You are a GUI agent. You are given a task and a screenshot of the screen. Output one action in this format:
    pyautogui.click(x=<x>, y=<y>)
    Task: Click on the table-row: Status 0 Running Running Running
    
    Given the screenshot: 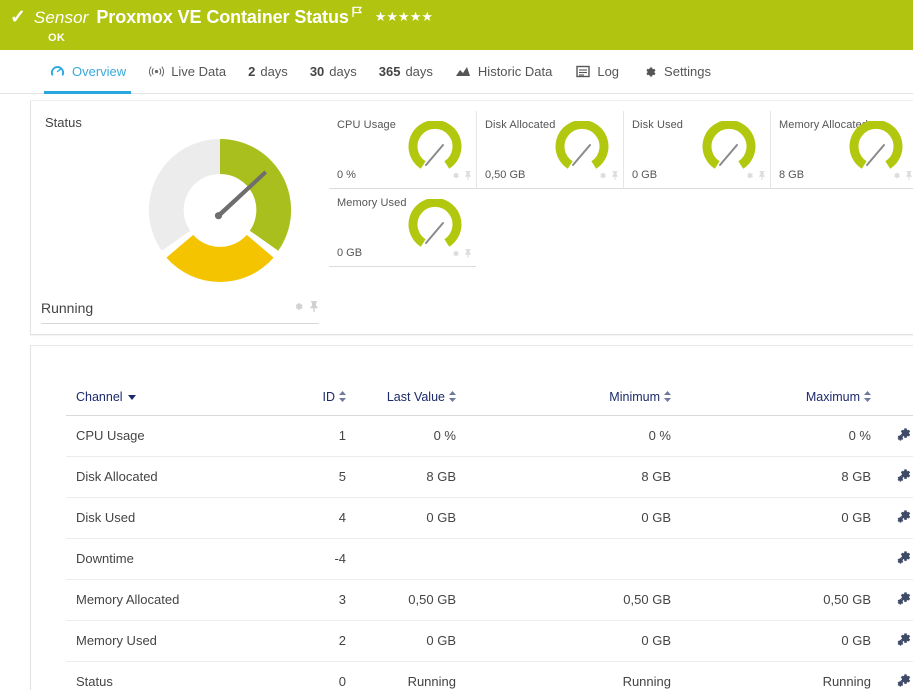 What is the action you would take?
    pyautogui.click(x=489, y=675)
    